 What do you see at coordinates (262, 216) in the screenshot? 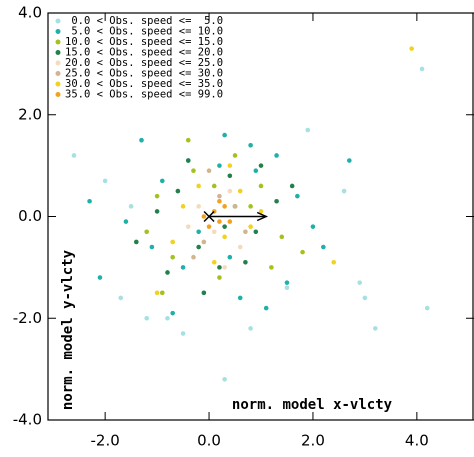
I see `arrow-head` at bounding box center [262, 216].